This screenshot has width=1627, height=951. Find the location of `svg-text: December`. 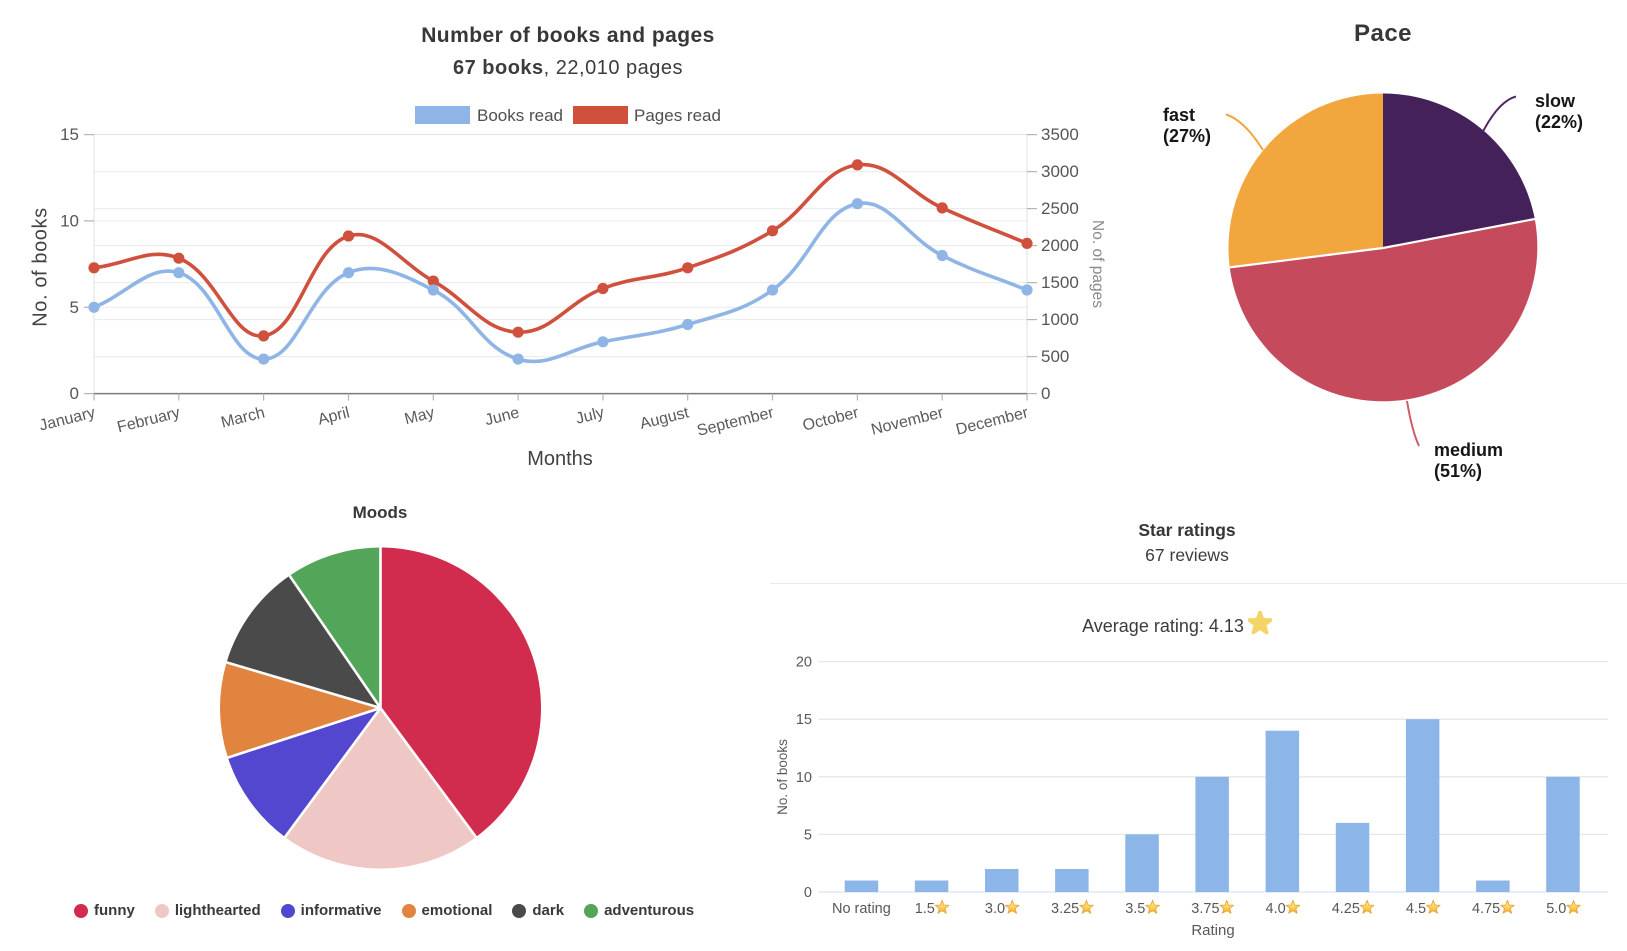

svg-text: December is located at coordinates (992, 421).